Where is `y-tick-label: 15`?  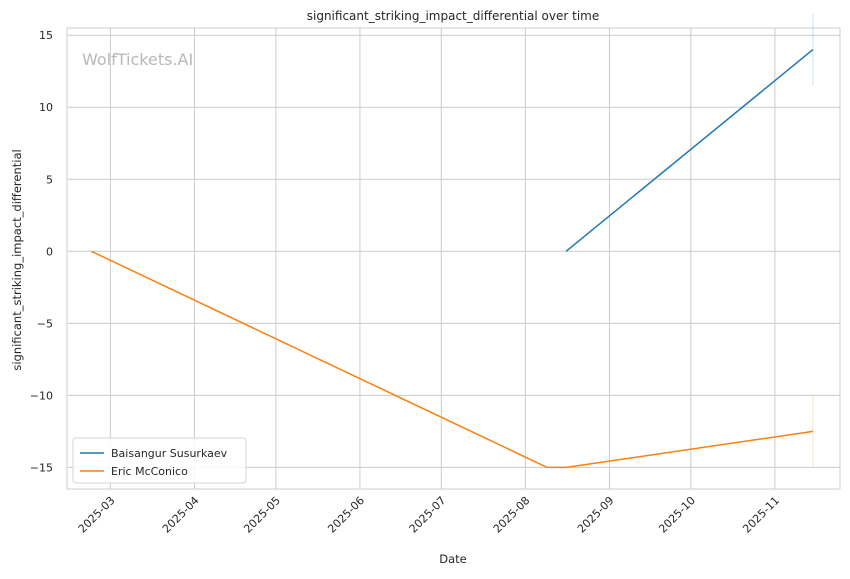 y-tick-label: 15 is located at coordinates (46, 35).